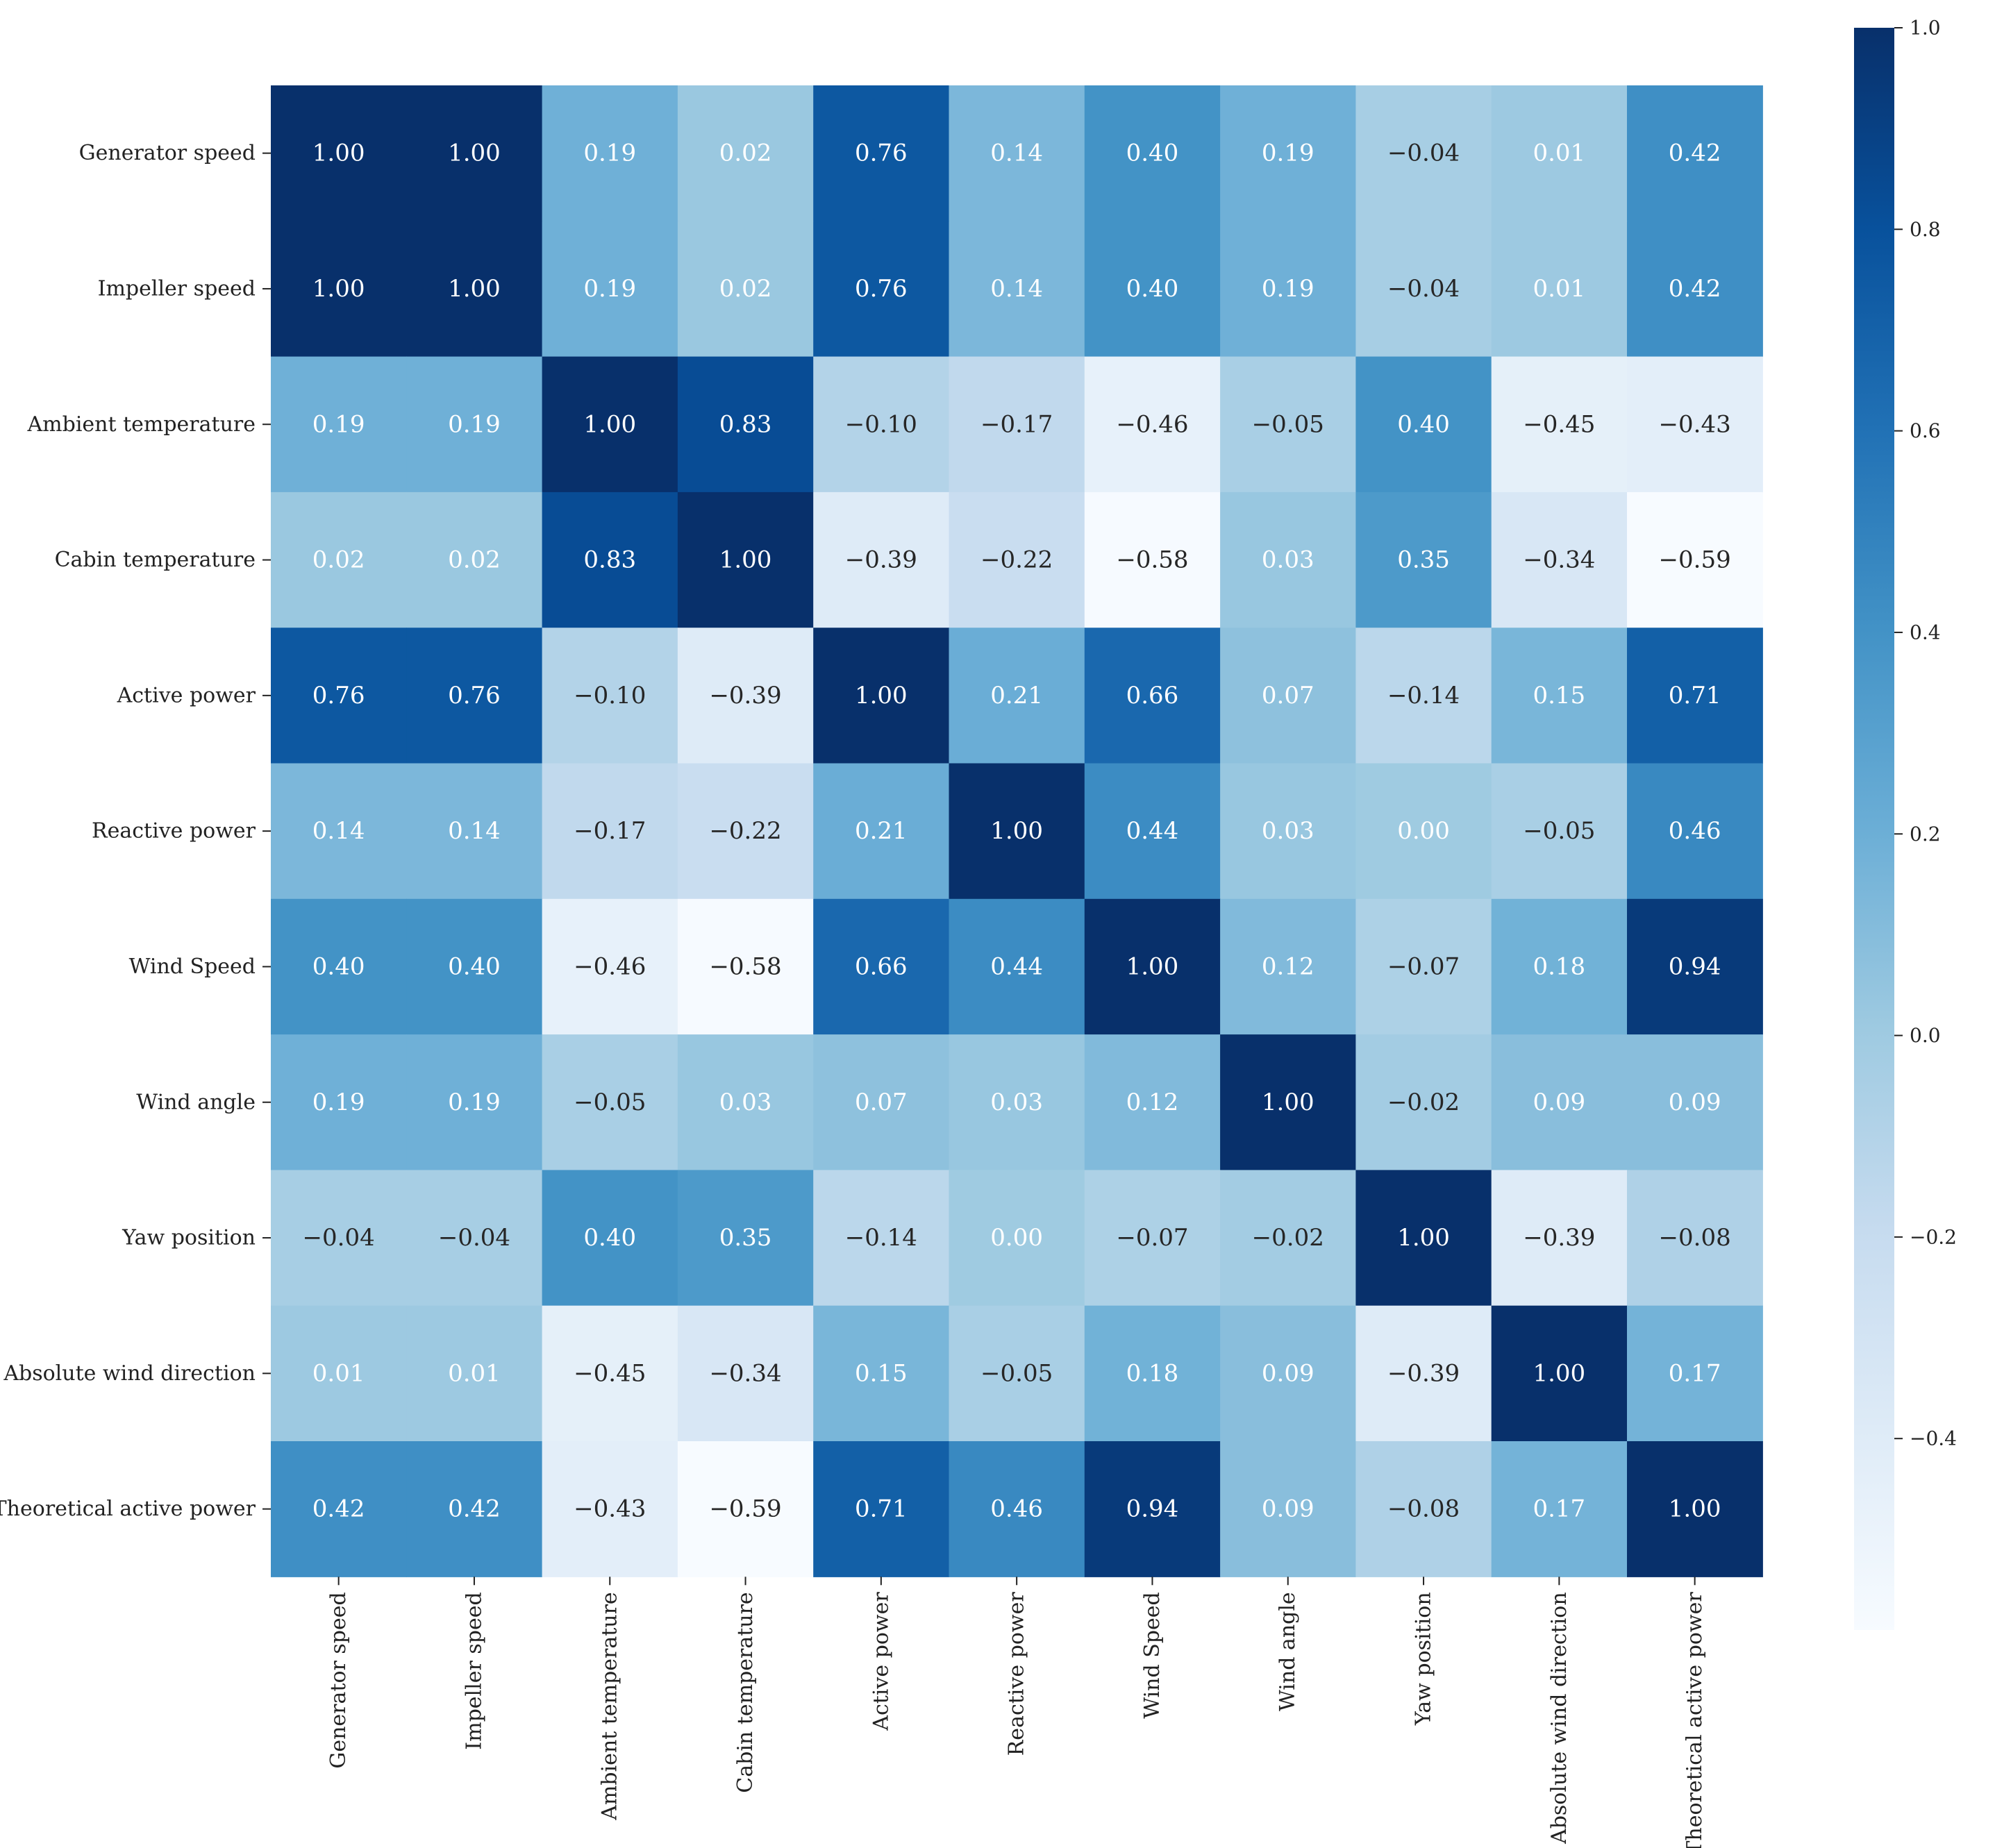 Image resolution: width=1995 pixels, height=1848 pixels. I want to click on cell-value-label: −0.59, so click(1695, 560).